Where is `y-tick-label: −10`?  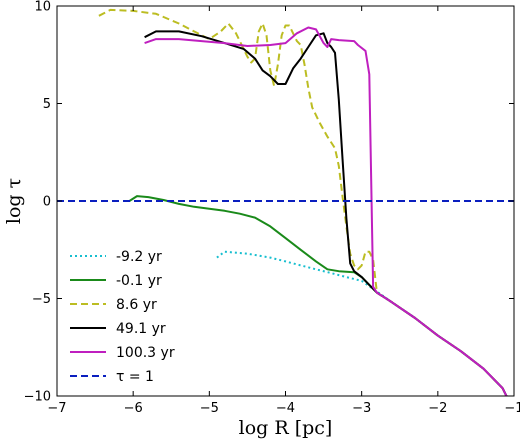
y-tick-label: −10 is located at coordinates (37, 397).